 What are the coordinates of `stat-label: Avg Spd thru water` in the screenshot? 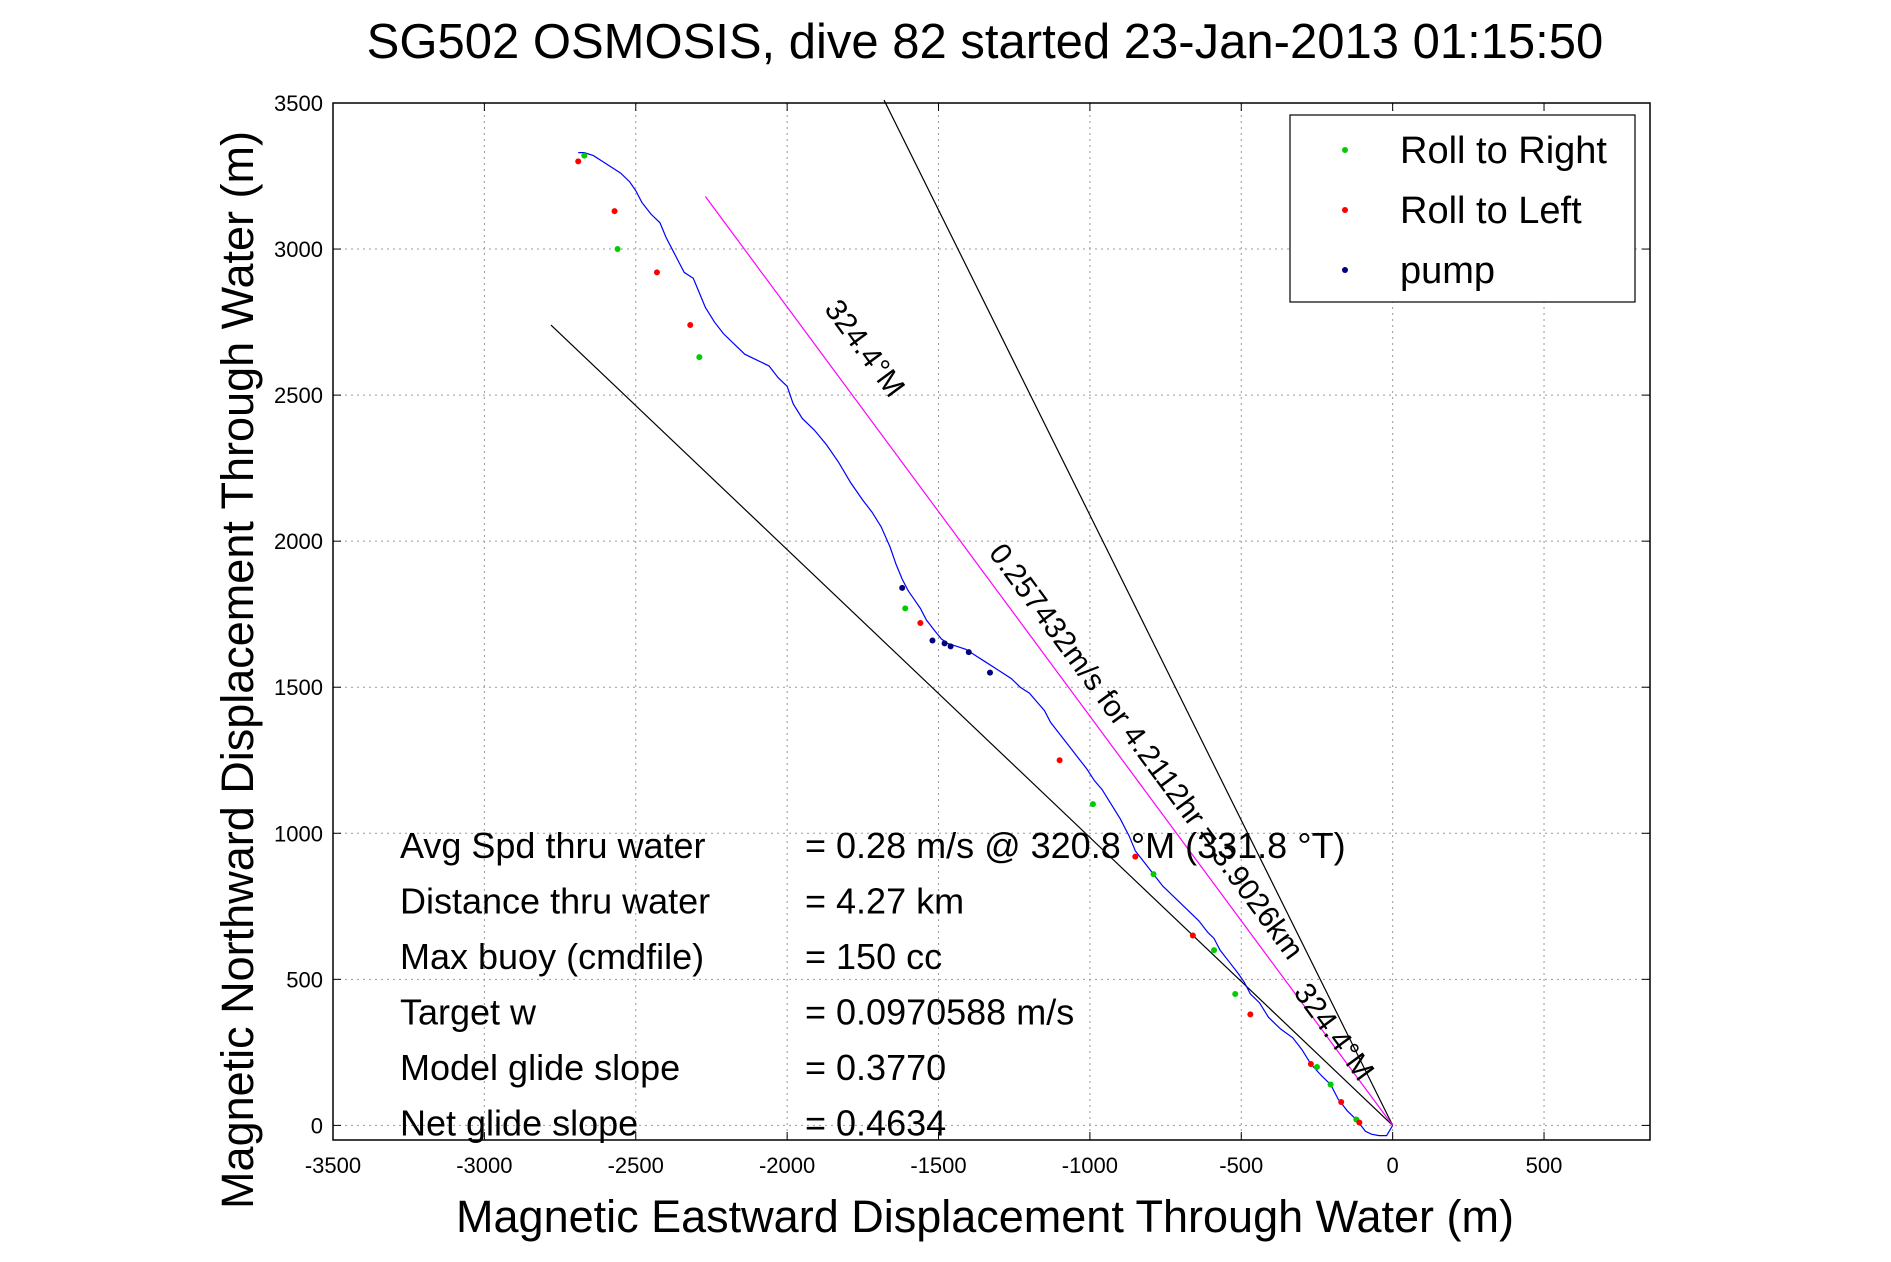 It's located at (553, 845).